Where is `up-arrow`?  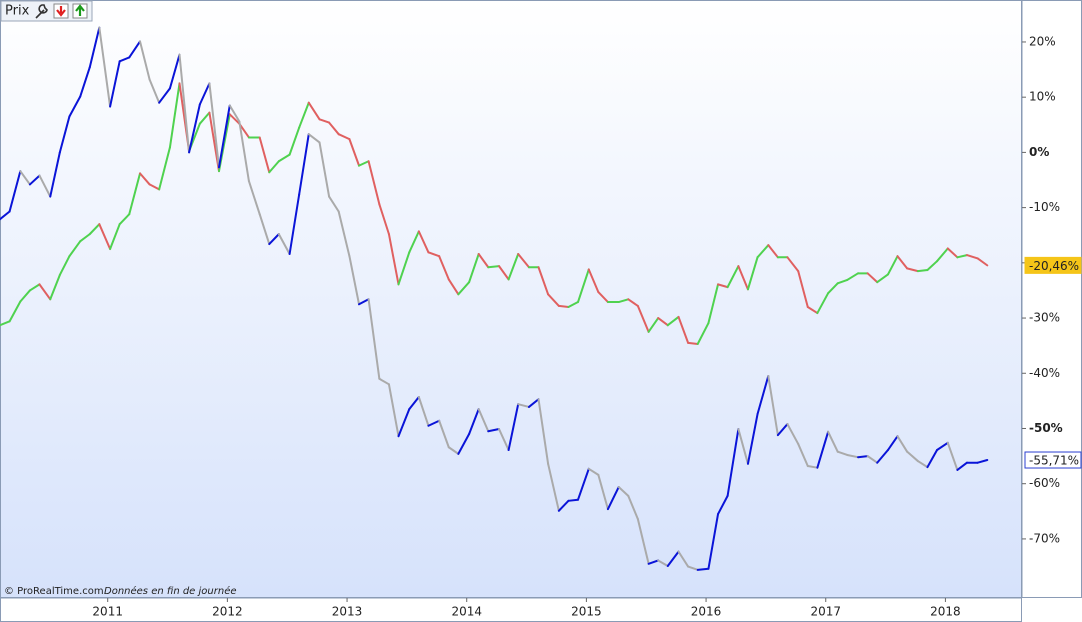
up-arrow is located at coordinates (80, 10).